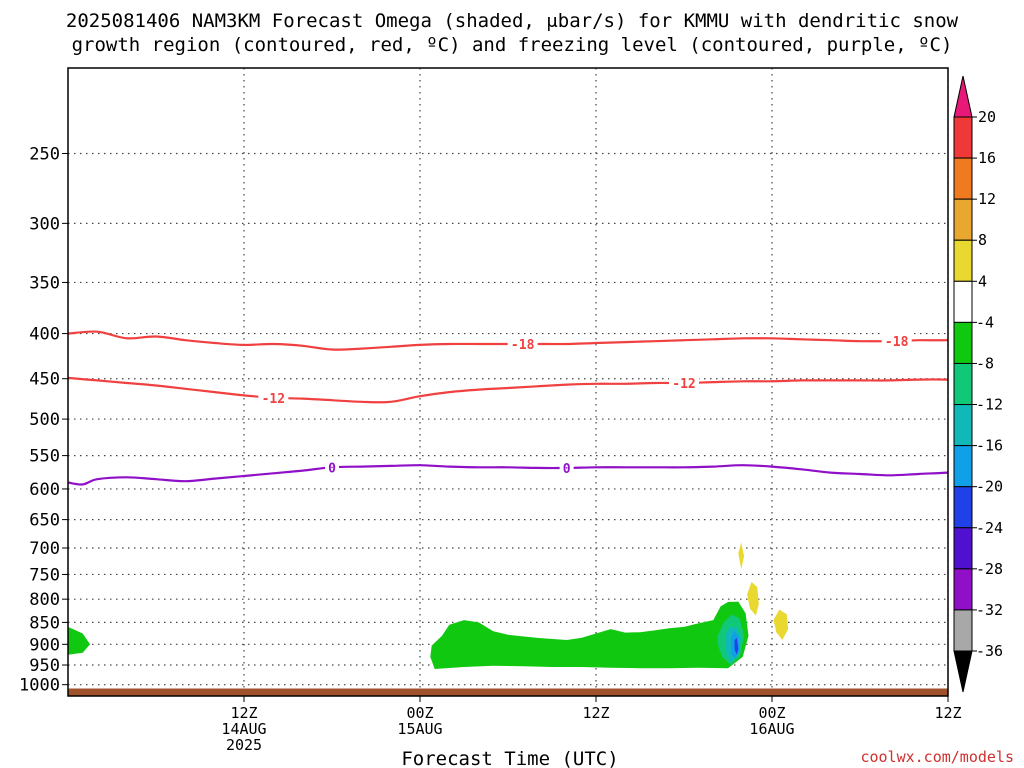  Describe the element at coordinates (989, 610) in the screenshot. I see `colorbar-tick-label-12: -32` at that location.